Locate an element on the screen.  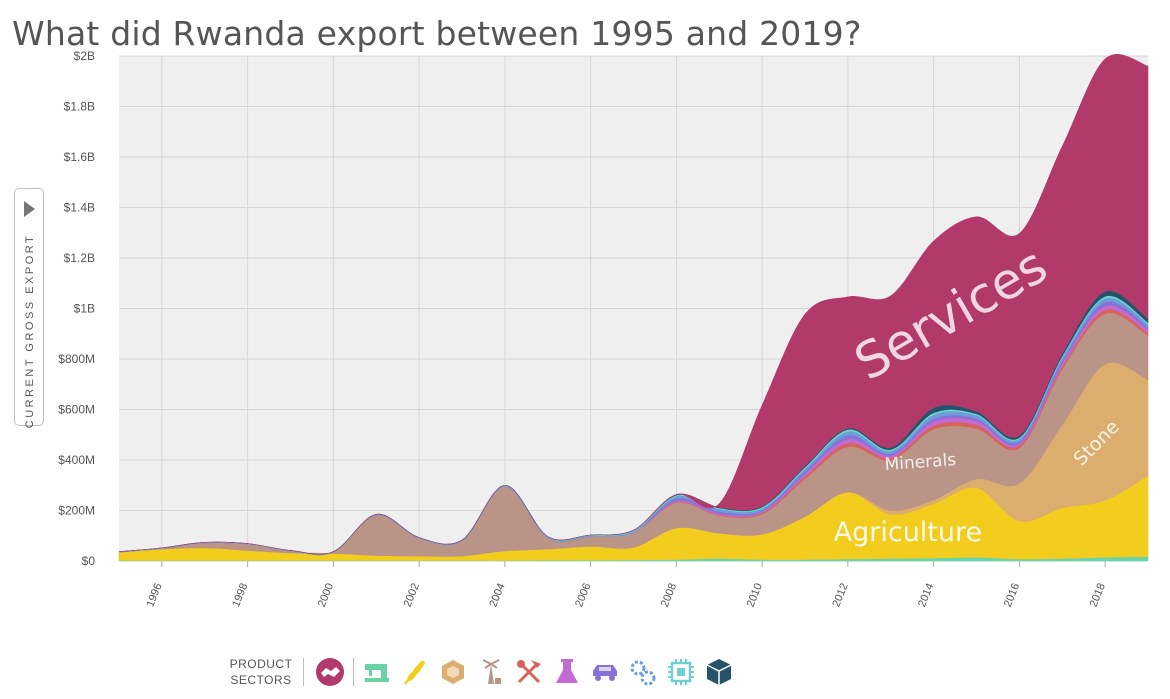
x-tick-label: 2014 is located at coordinates (926, 595).